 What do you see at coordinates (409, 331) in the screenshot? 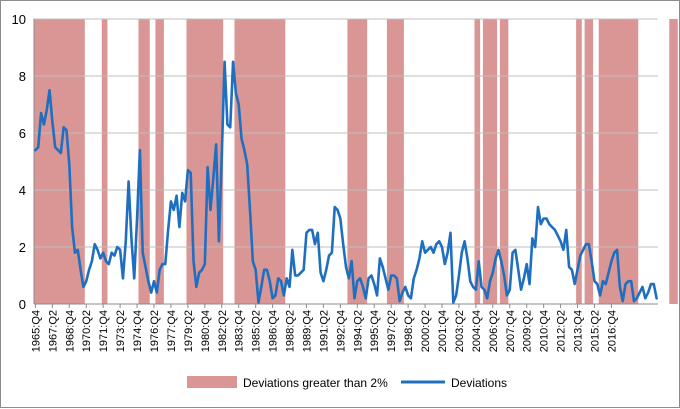
I see `x-tick-label: 1998:Q4` at bounding box center [409, 331].